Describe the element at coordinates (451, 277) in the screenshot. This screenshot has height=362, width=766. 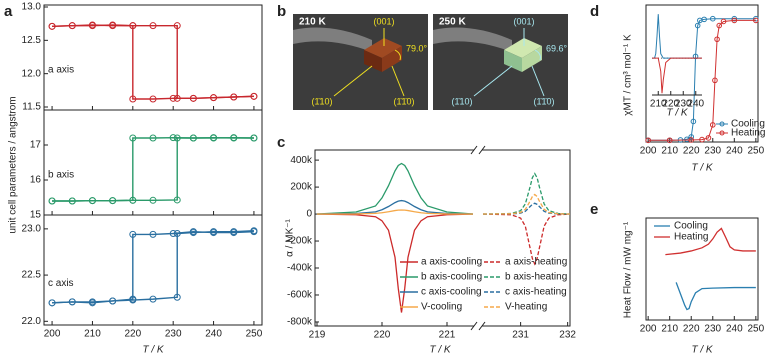
I see `legend-label: b axis-cooling` at that location.